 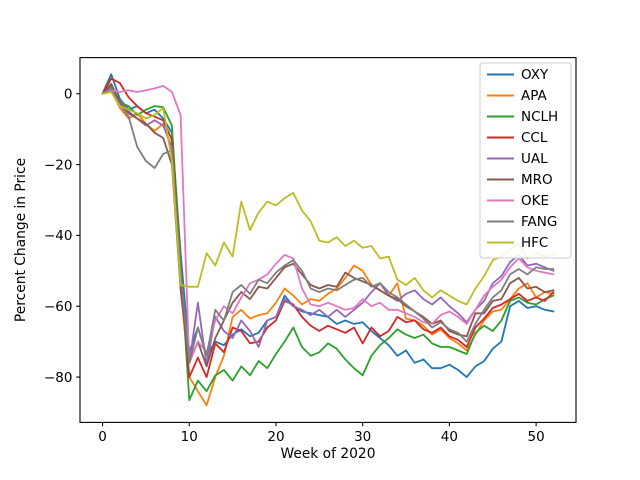 What do you see at coordinates (534, 243) in the screenshot?
I see `legend-label-hfc: HFC` at bounding box center [534, 243].